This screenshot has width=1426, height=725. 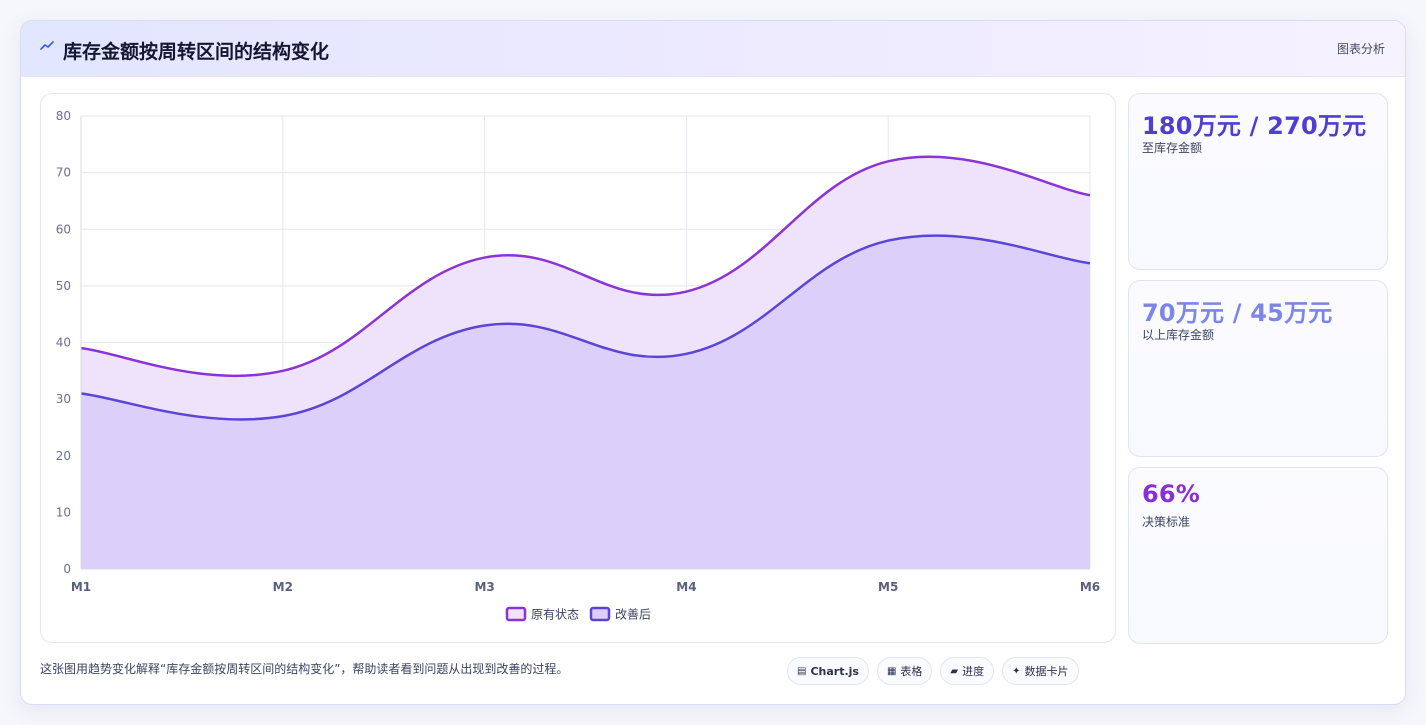 I want to click on chart-icon: ▤, so click(x=802, y=671).